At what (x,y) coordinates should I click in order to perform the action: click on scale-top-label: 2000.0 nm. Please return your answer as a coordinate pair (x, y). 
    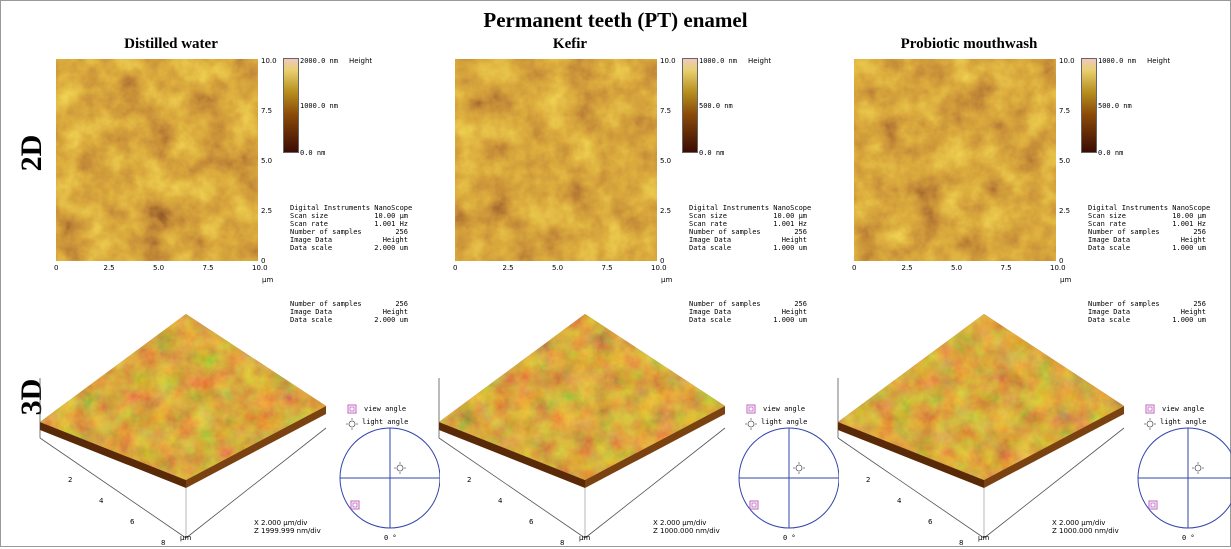
    Looking at the image, I should click on (319, 61).